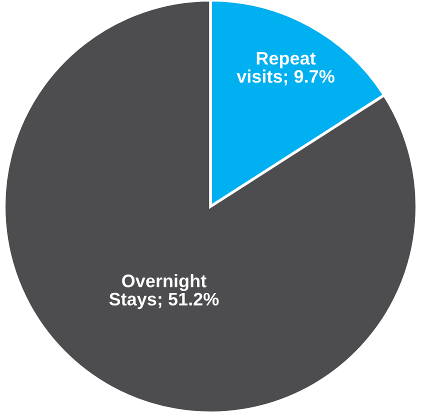  Describe the element at coordinates (285, 69) in the screenshot. I see `slice-label: Repeat visits; 9.7%` at that location.